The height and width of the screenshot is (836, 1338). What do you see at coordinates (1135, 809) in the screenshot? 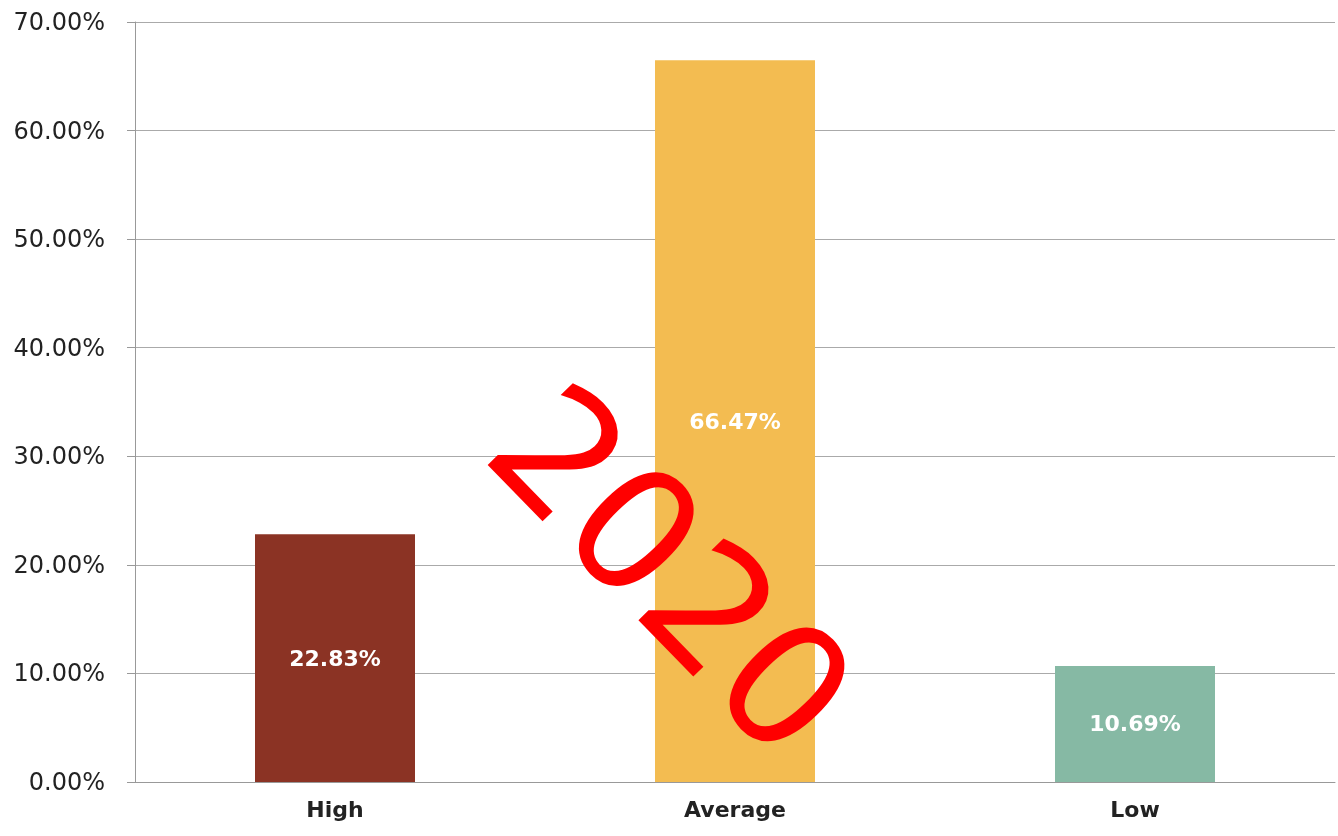
I see `x-tick-label: Low` at bounding box center [1135, 809].